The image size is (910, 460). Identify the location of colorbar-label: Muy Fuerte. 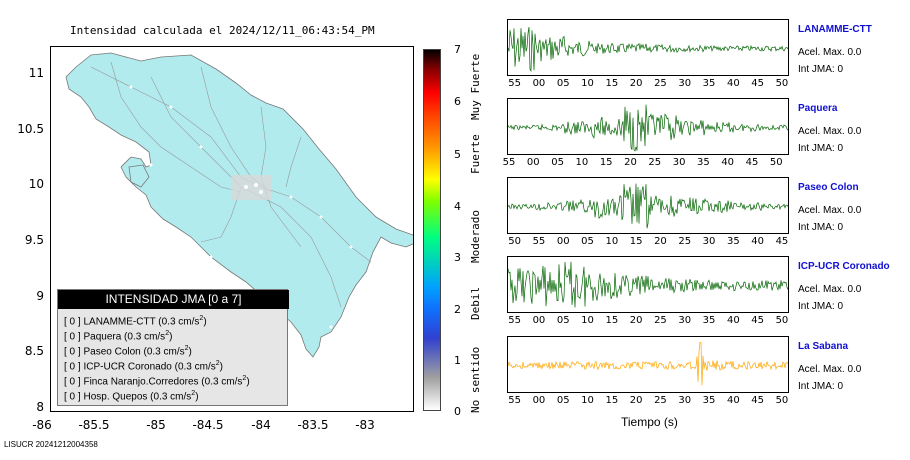
(475, 86).